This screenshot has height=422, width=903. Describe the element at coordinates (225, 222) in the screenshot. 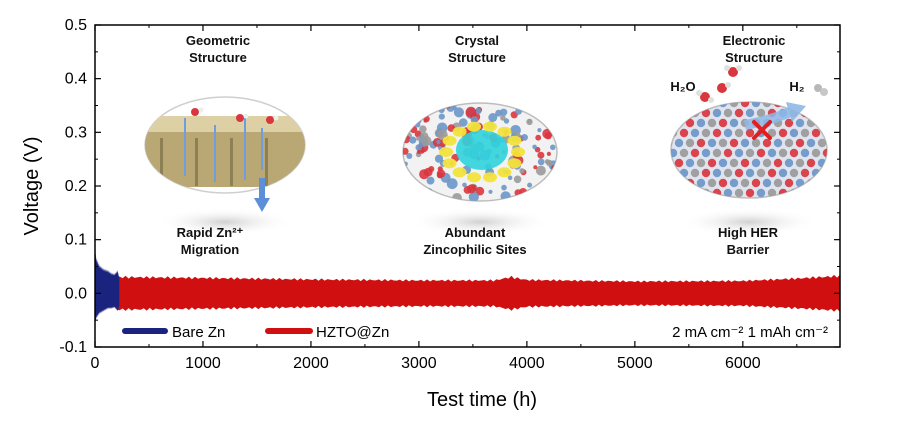

I see `inset-geometric-shadow` at that location.